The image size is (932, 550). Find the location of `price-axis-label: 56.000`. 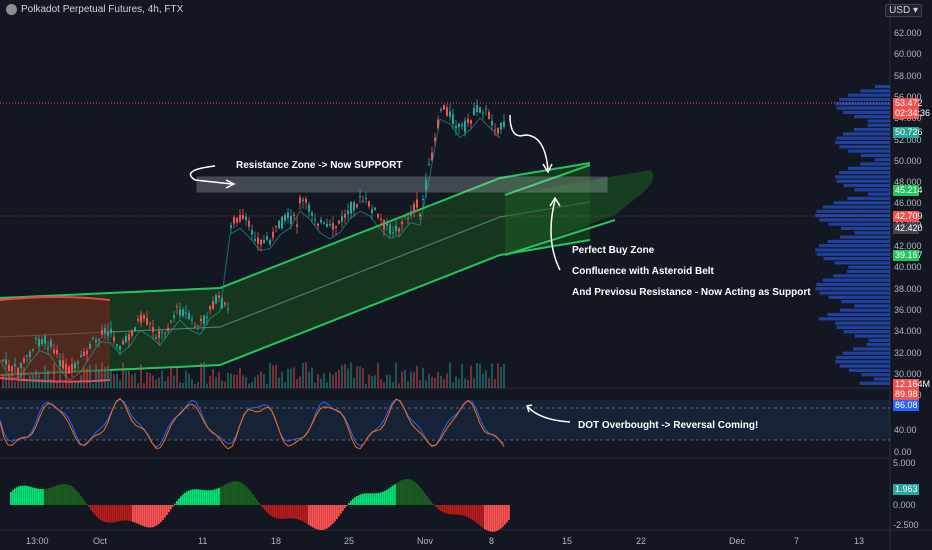

price-axis-label: 56.000 is located at coordinates (908, 96).